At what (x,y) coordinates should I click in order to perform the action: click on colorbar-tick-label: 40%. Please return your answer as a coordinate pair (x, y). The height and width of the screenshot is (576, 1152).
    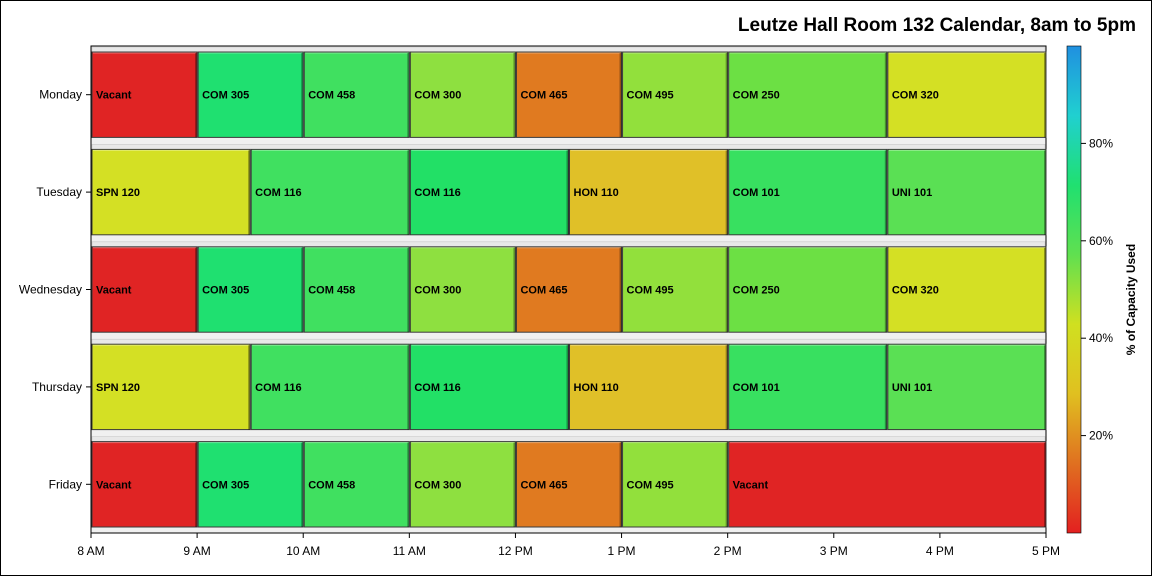
    Looking at the image, I should click on (1101, 338).